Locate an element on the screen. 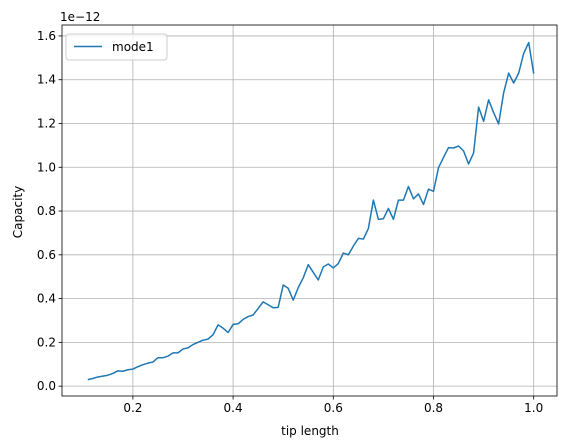  legend-box is located at coordinates (116, 47).